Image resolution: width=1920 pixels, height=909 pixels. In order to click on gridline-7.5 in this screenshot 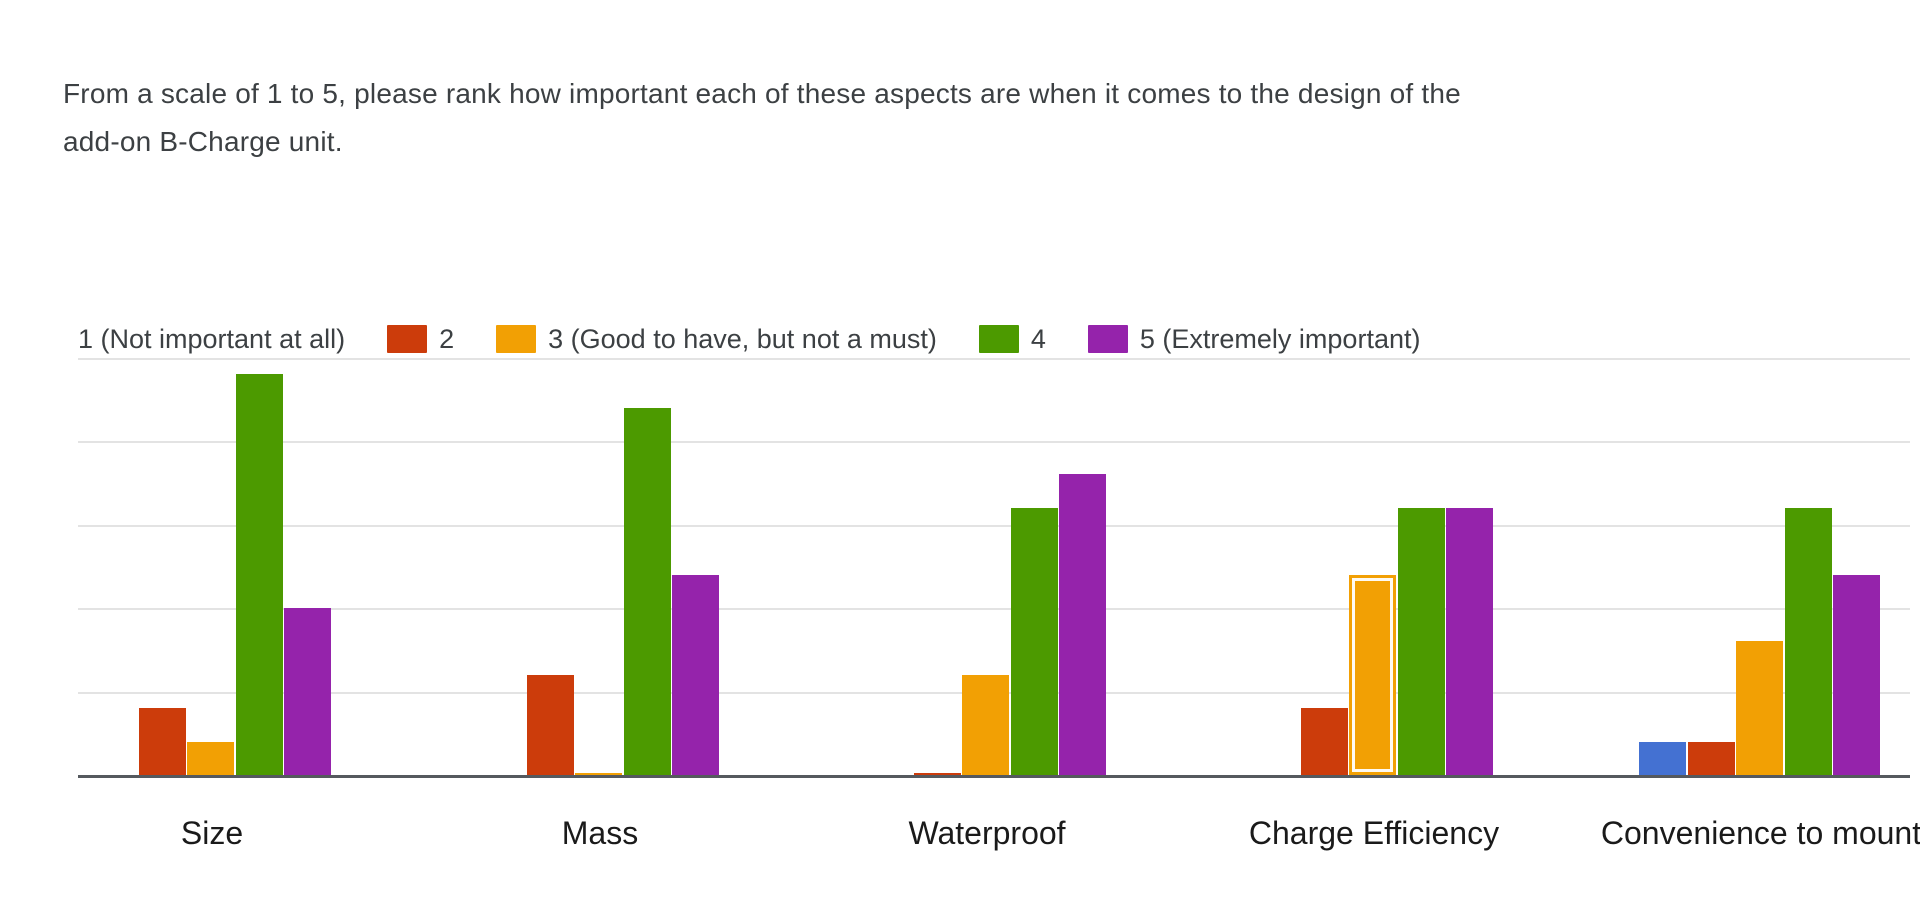, I will do `click(994, 525)`.